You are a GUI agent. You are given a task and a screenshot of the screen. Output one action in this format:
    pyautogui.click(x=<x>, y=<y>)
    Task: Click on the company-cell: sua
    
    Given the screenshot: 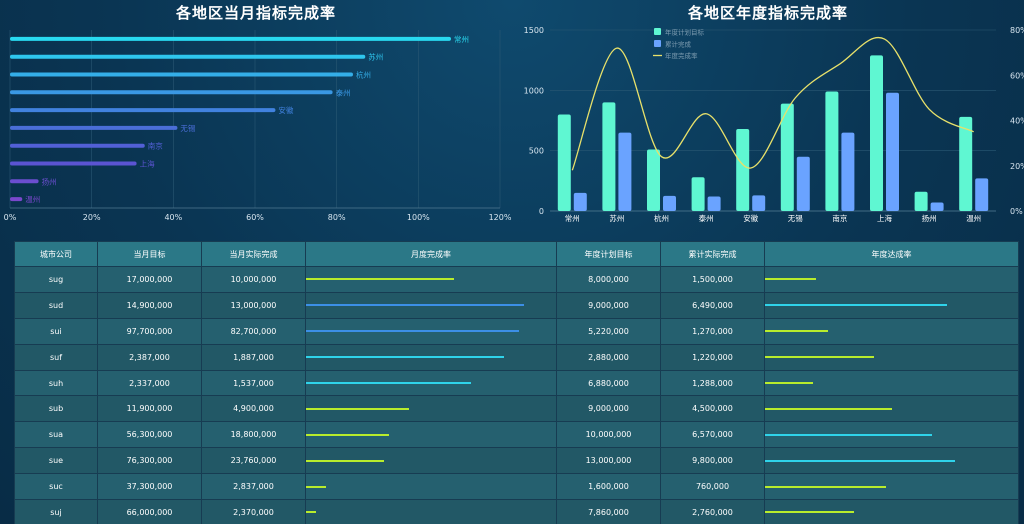 What is the action you would take?
    pyautogui.click(x=56, y=435)
    